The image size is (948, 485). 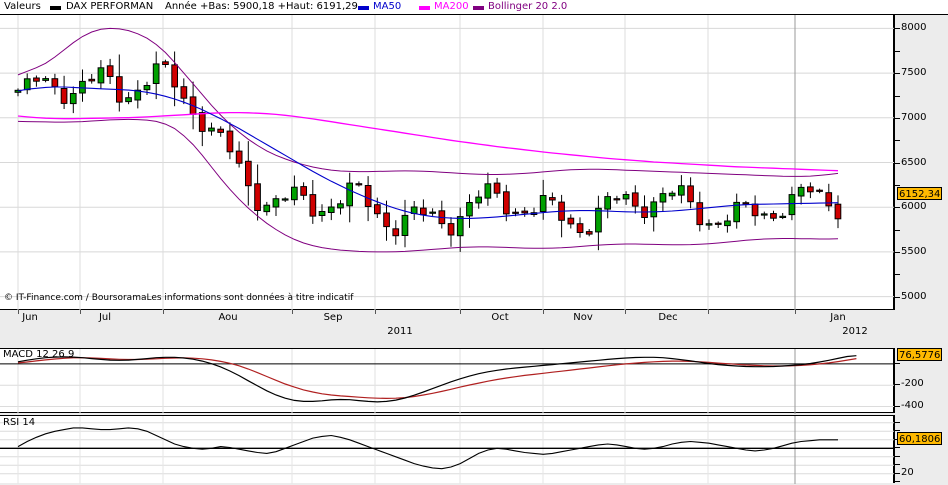 What do you see at coordinates (400, 331) in the screenshot?
I see `date-axis-year: 2011` at bounding box center [400, 331].